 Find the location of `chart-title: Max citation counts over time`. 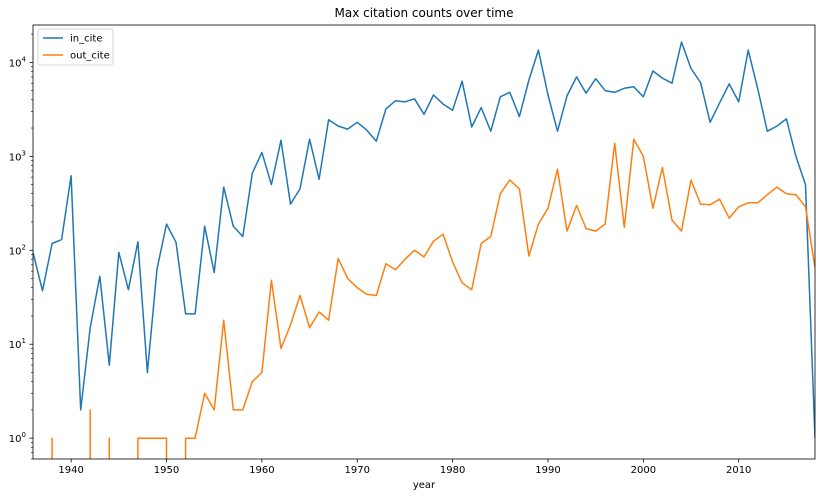

chart-title: Max citation counts over time is located at coordinates (423, 13).